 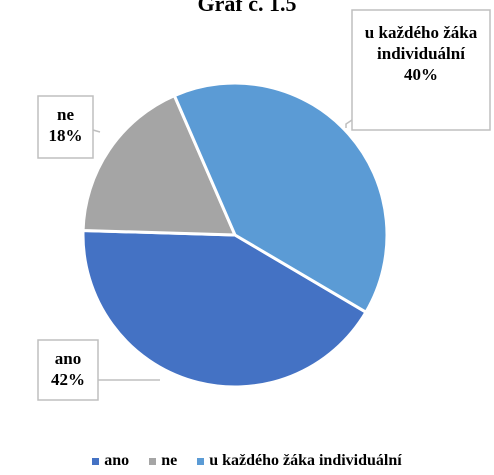 I want to click on legend: ano ne u každého žáka individuální, so click(x=247, y=461).